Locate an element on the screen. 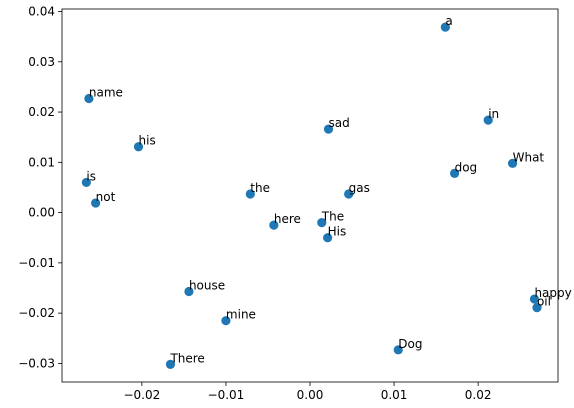 The width and height of the screenshot is (574, 408). y-tick-label: −0.02 is located at coordinates (36, 313).